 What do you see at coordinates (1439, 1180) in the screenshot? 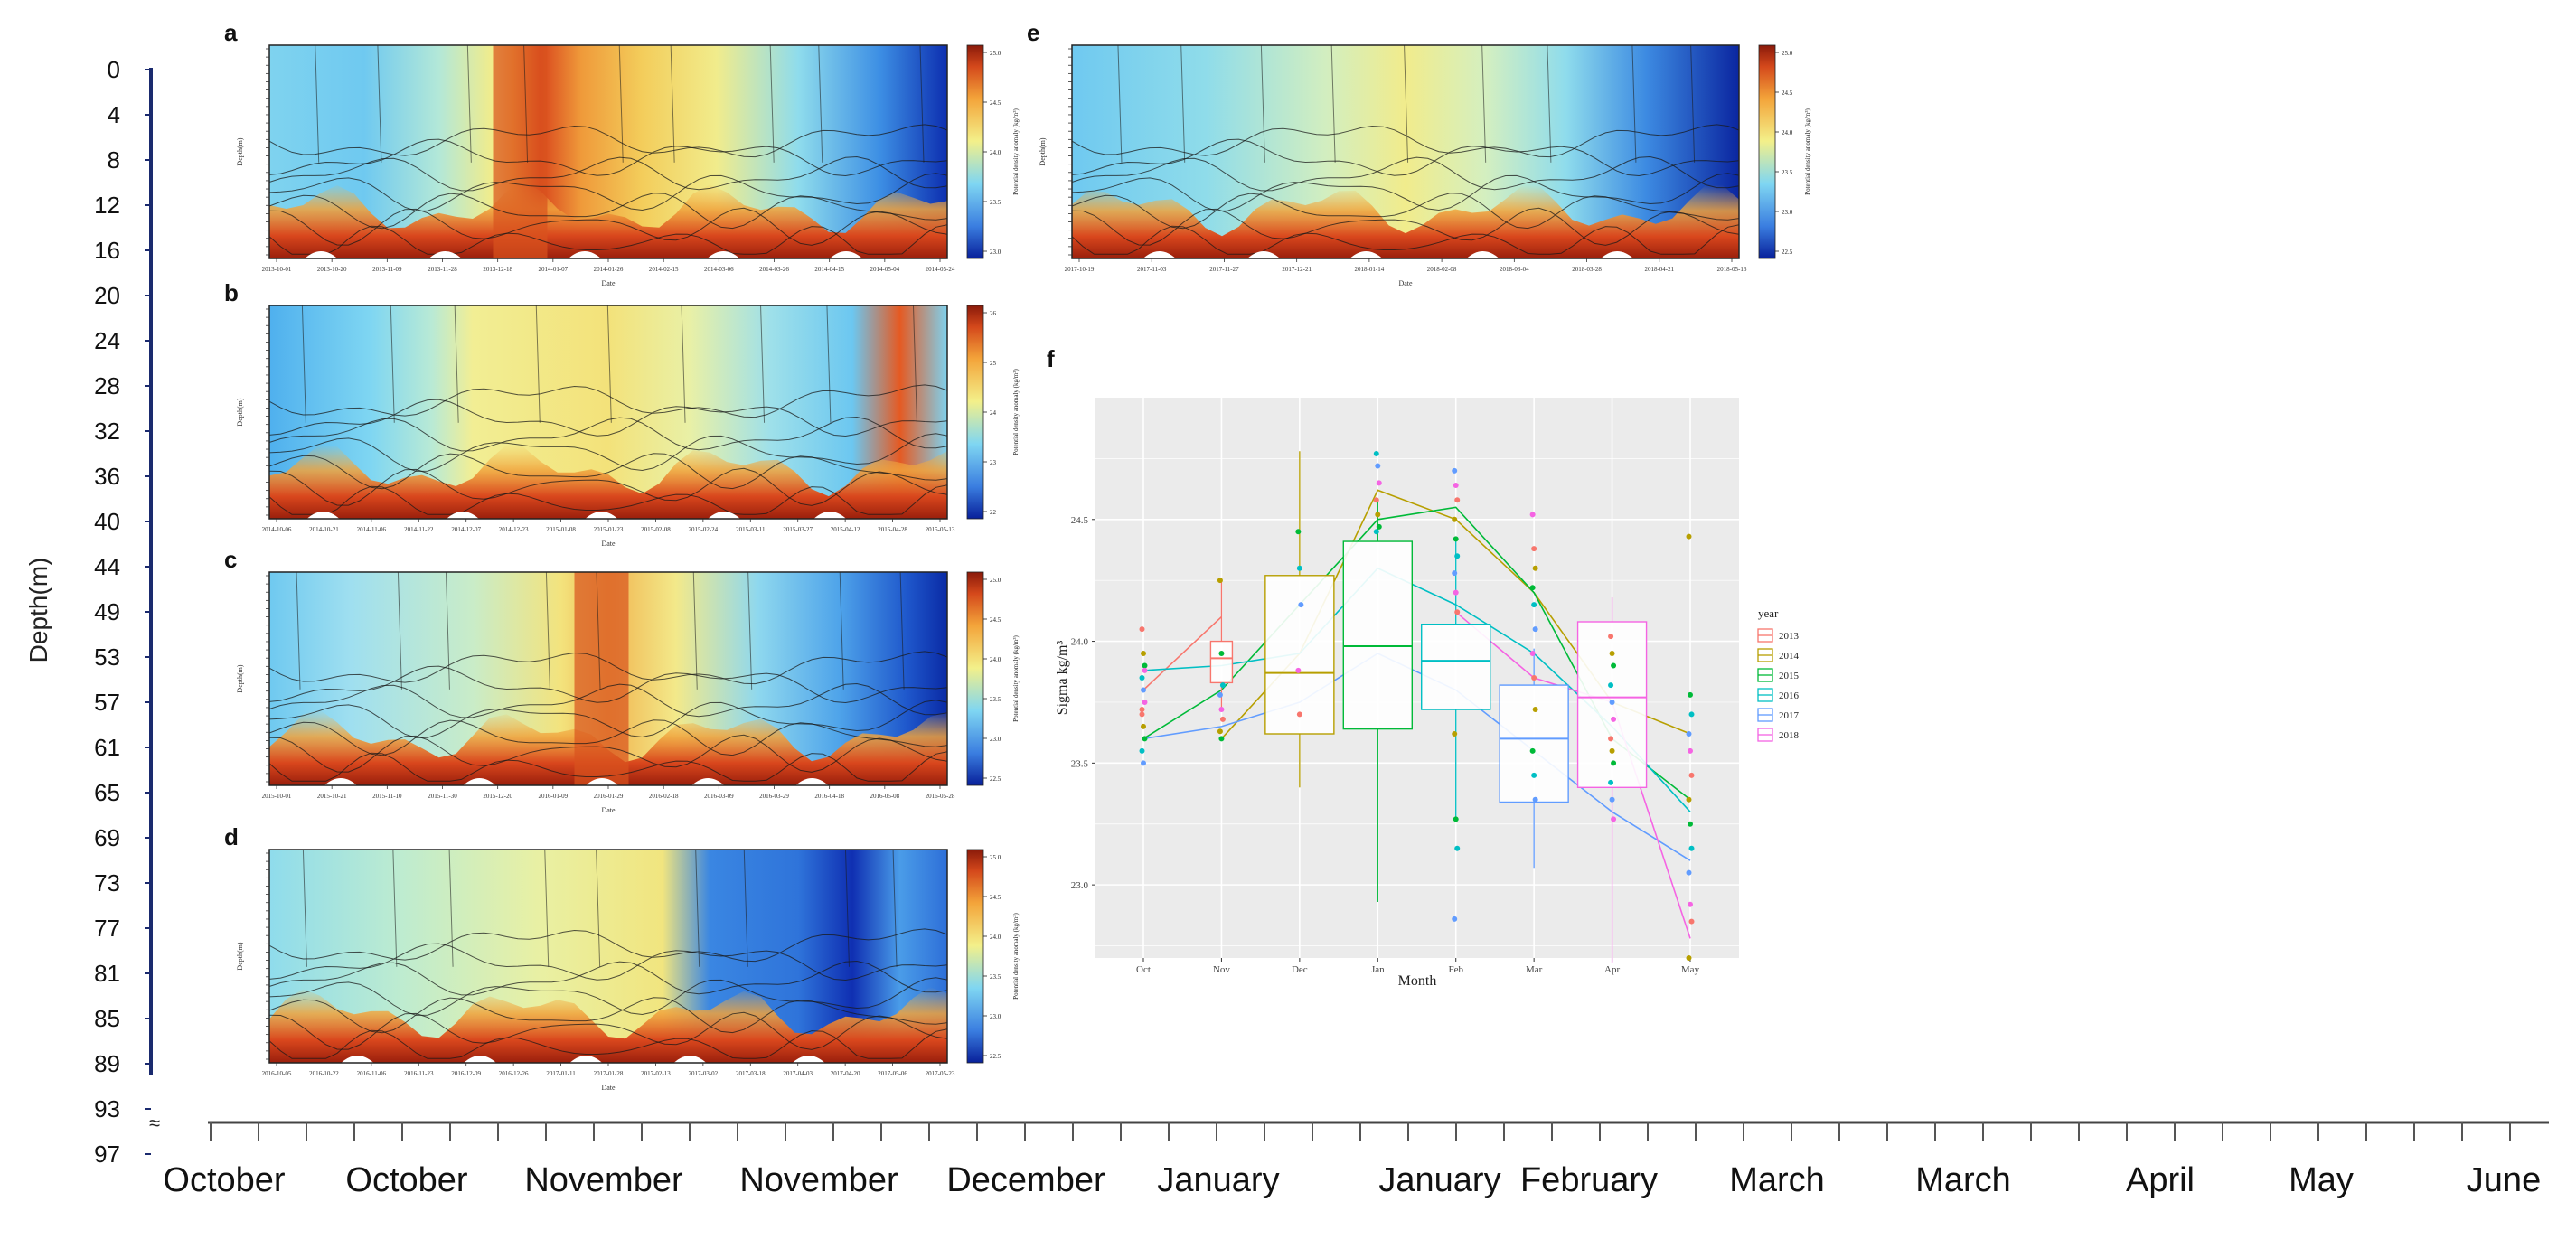
I see `month-label: January` at bounding box center [1439, 1180].